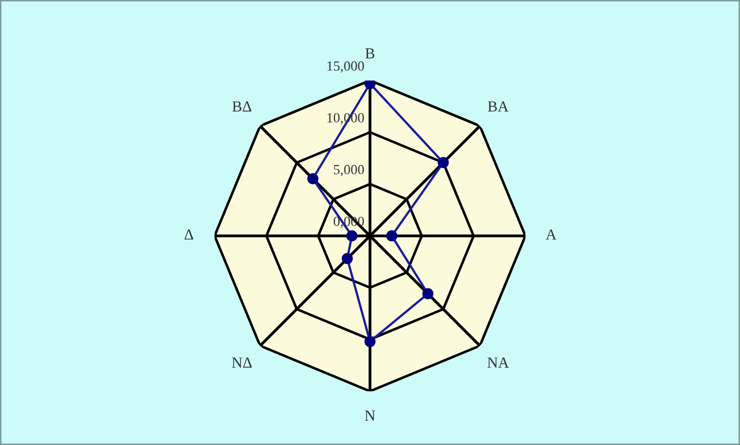  I want to click on spoke-label: Δ, so click(189, 234).